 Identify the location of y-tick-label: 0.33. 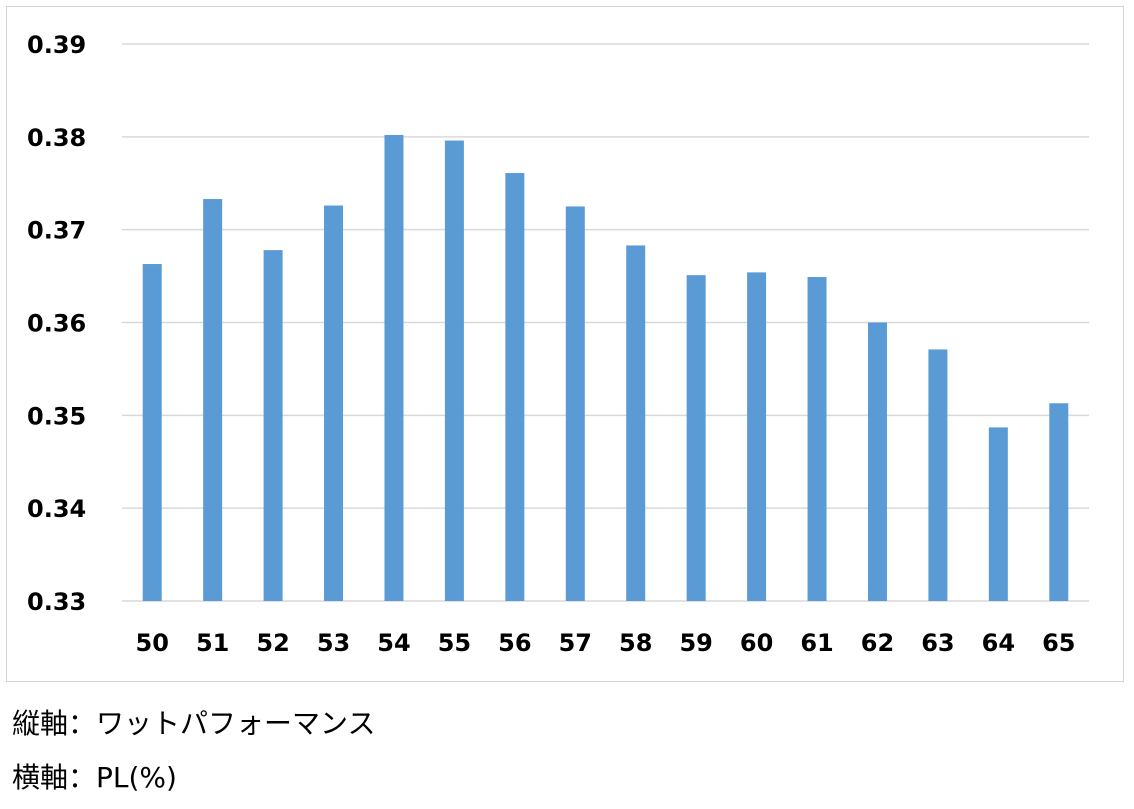
(56, 602).